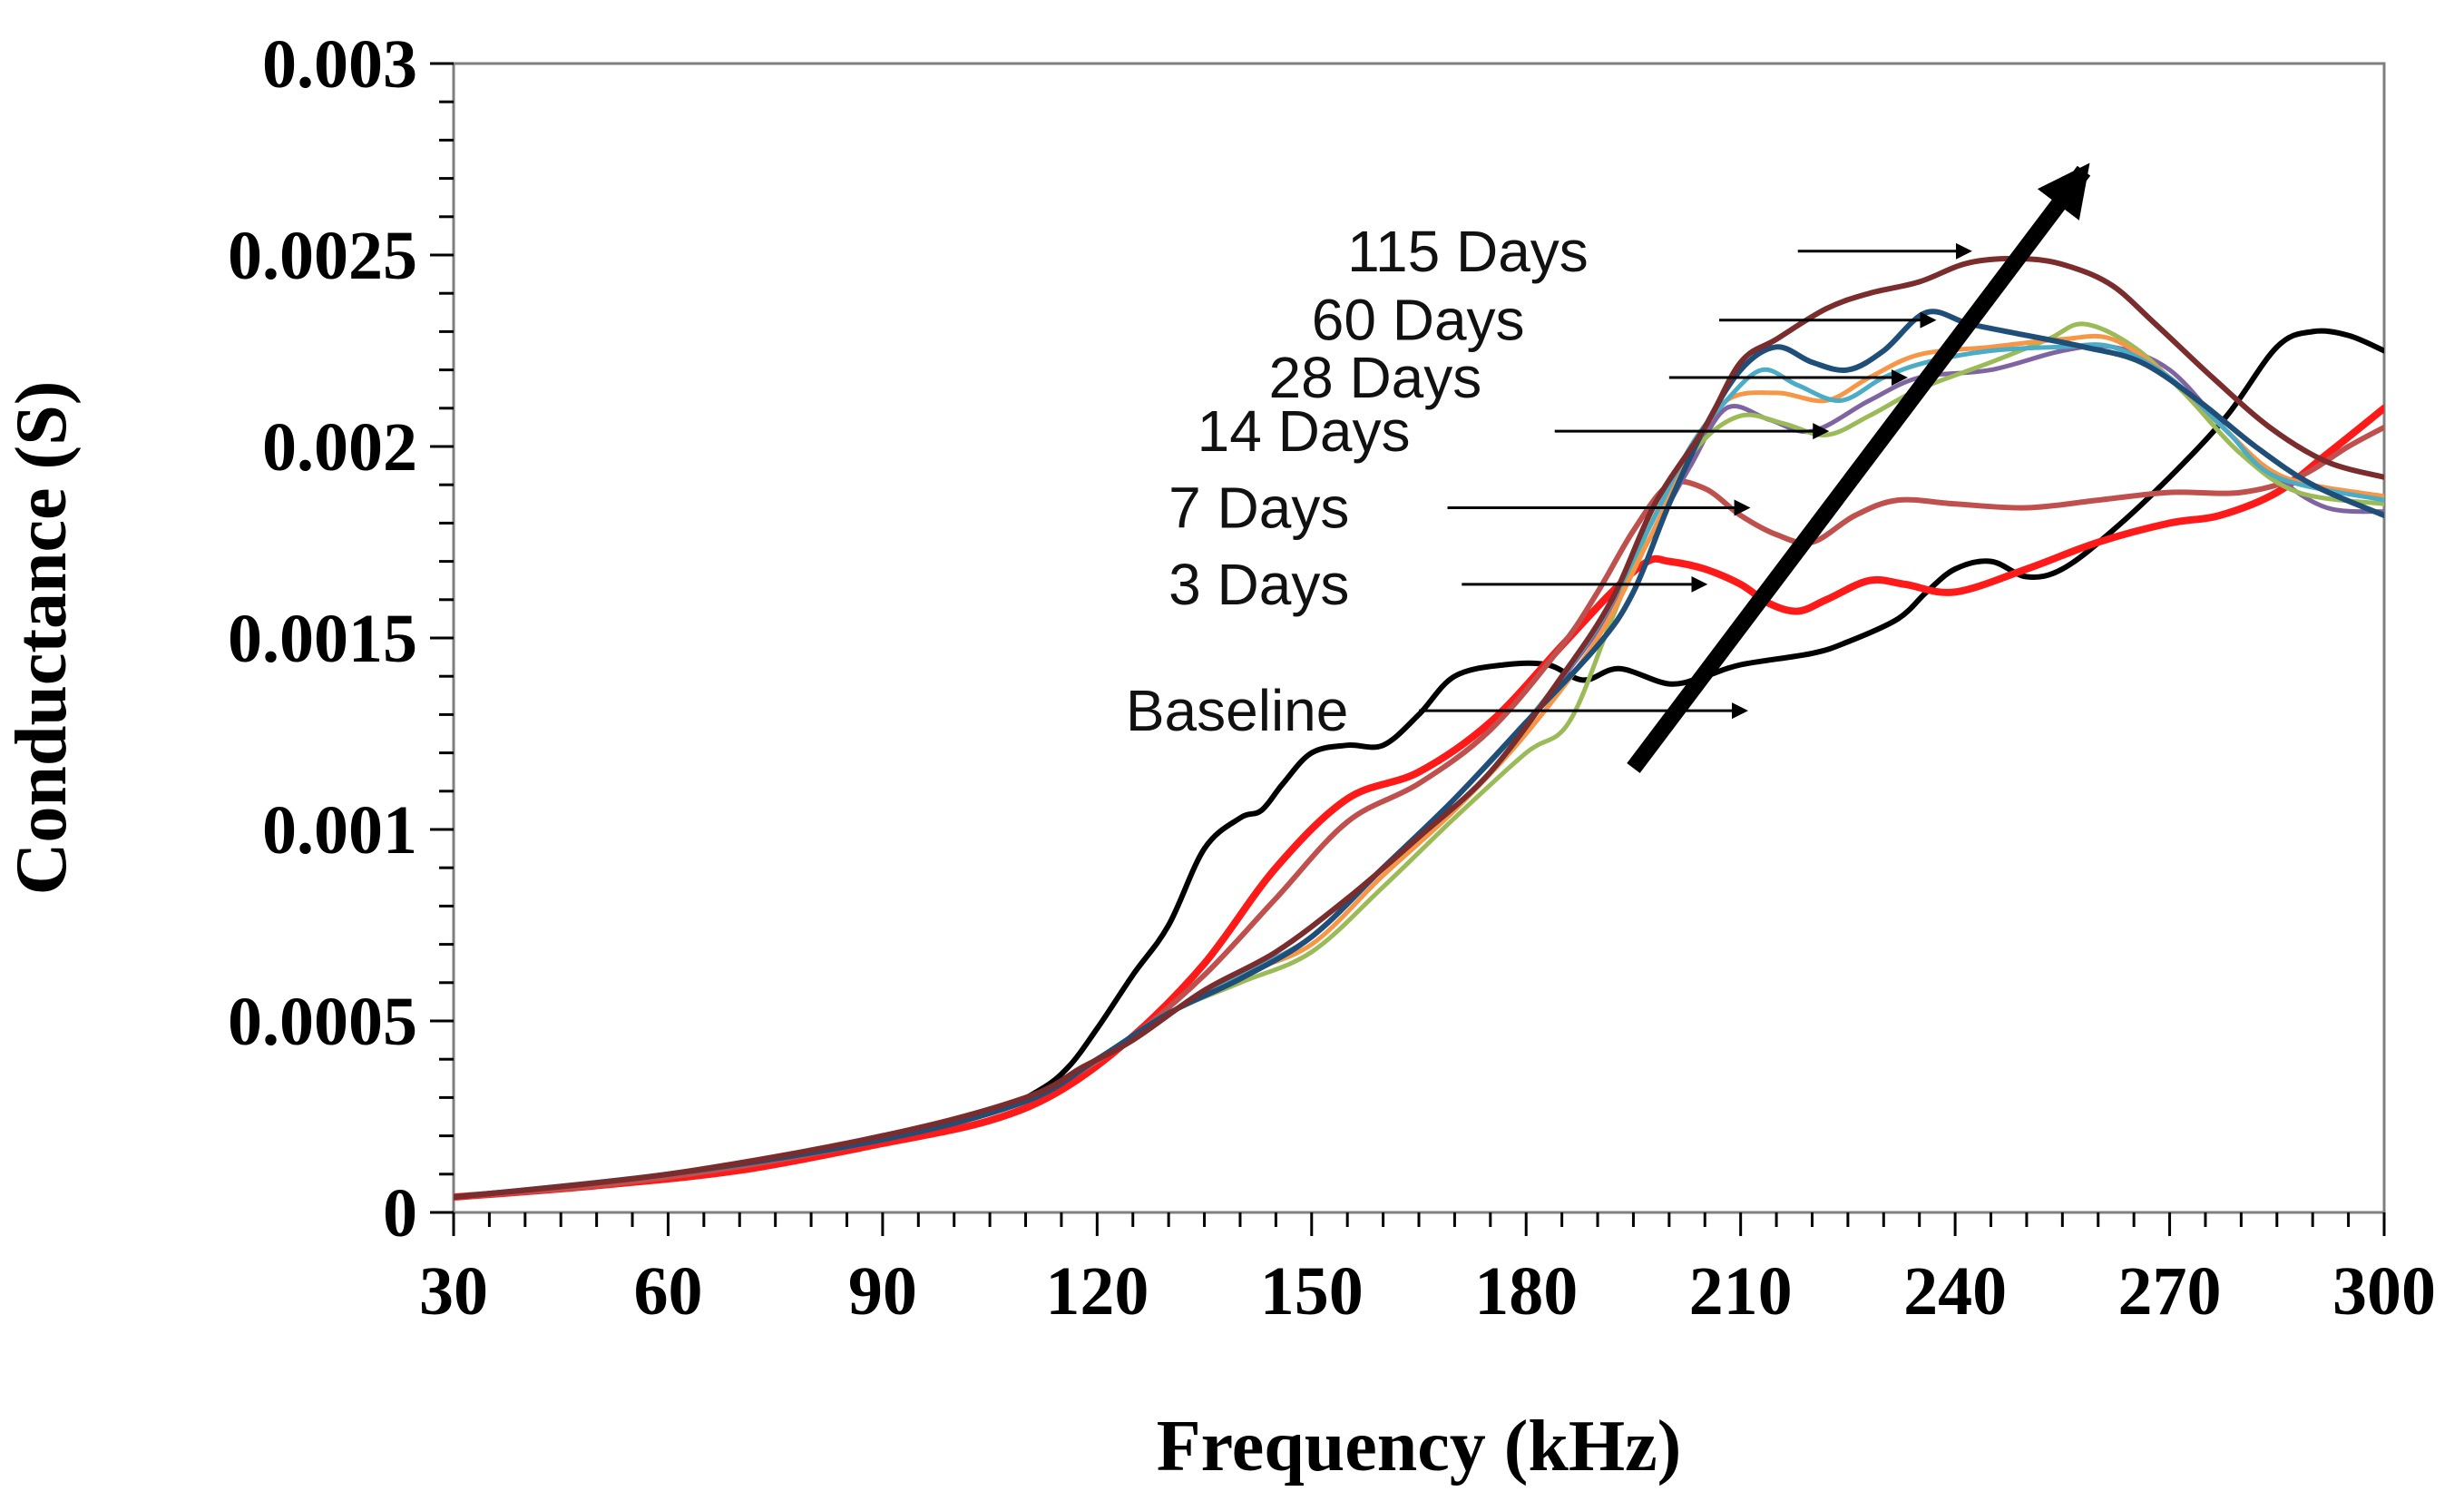 The image size is (2464, 1511). Describe the element at coordinates (1304, 431) in the screenshot. I see `annotation-label-14-days: 14 Days` at that location.